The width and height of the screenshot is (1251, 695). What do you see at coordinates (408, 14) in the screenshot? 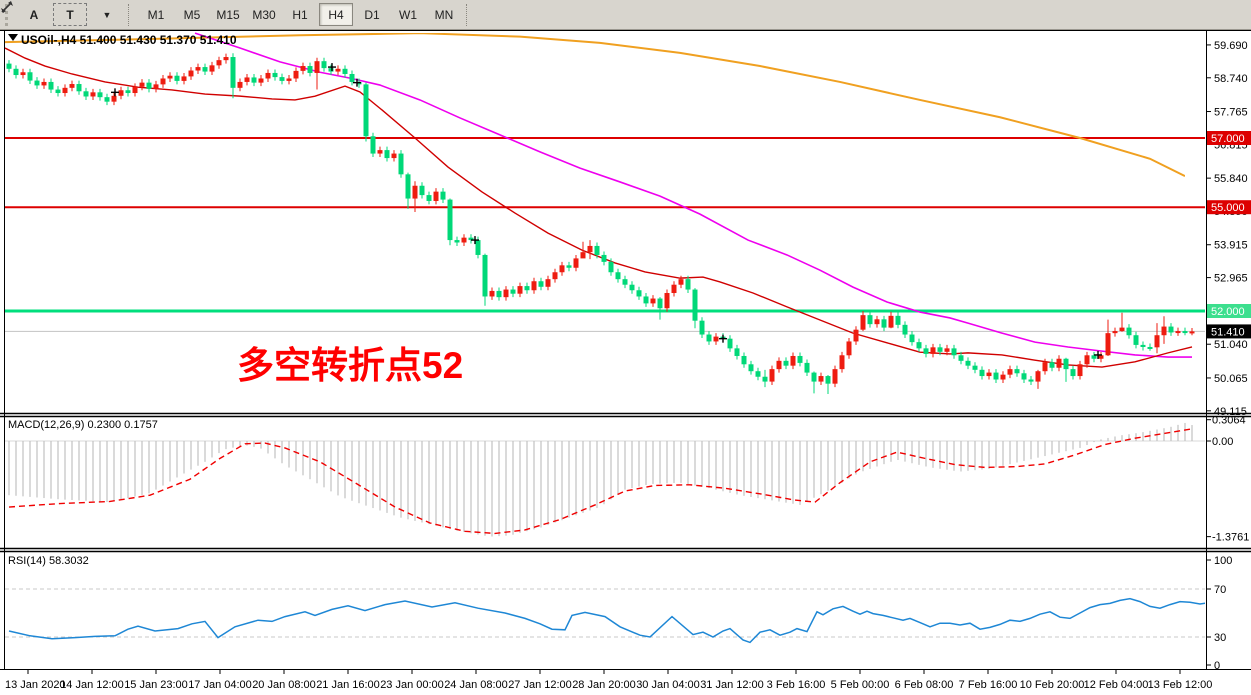
I see `timeframe-button-w1: W1` at bounding box center [408, 14].